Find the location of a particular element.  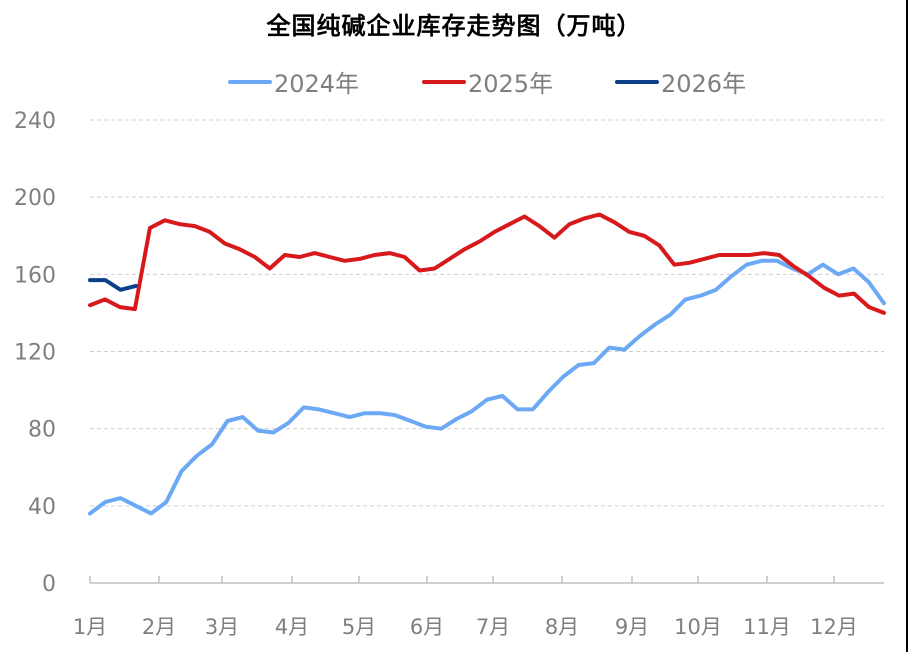

series-line-2025年 is located at coordinates (487, 263).